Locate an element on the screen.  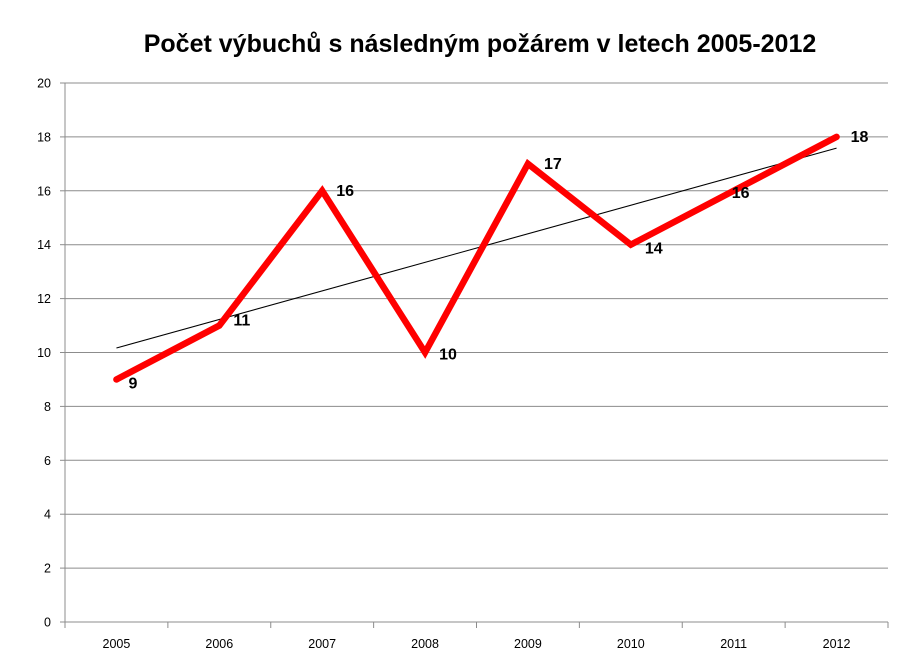
x-axis-ticks: 2005 2006 2007 2008 2009 2010 2011 2012 is located at coordinates (476, 636).